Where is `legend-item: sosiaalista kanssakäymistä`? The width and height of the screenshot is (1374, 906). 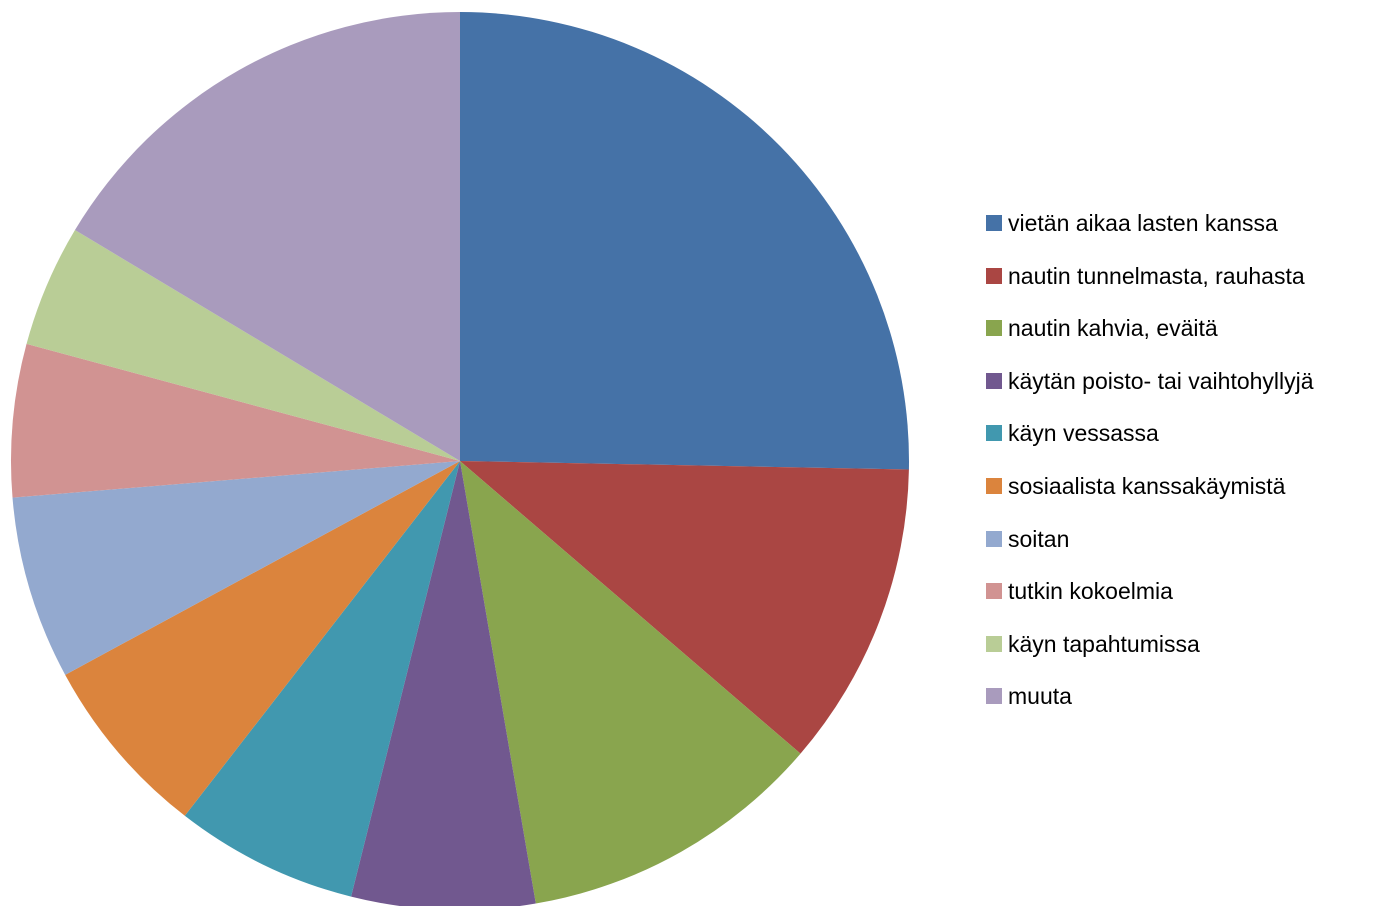
legend-item: sosiaalista kanssakäymistä is located at coordinates (1150, 486).